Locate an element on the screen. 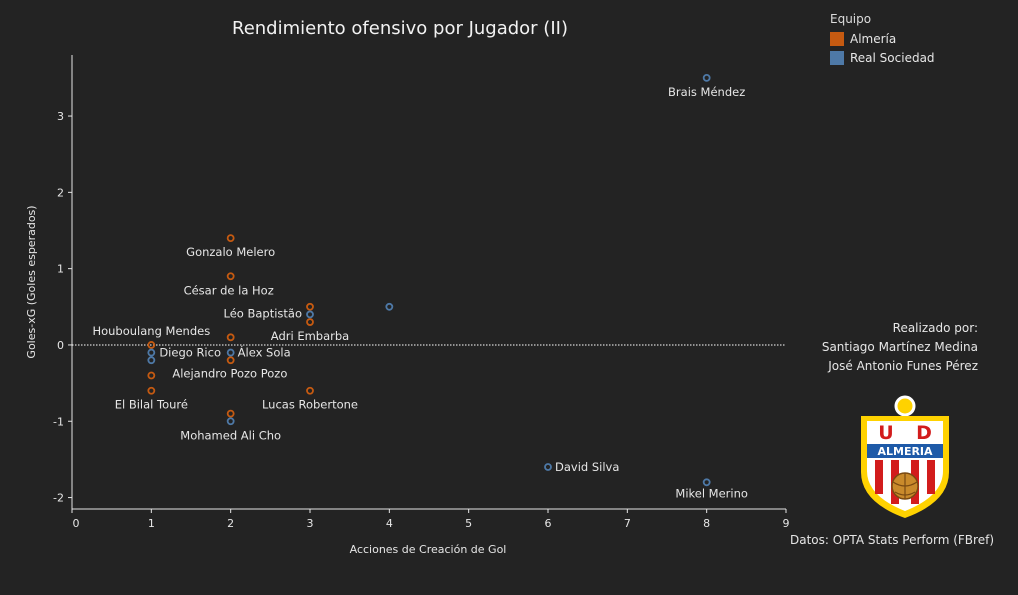 The height and width of the screenshot is (595, 1018). y-tick-label: 2 is located at coordinates (60, 192).